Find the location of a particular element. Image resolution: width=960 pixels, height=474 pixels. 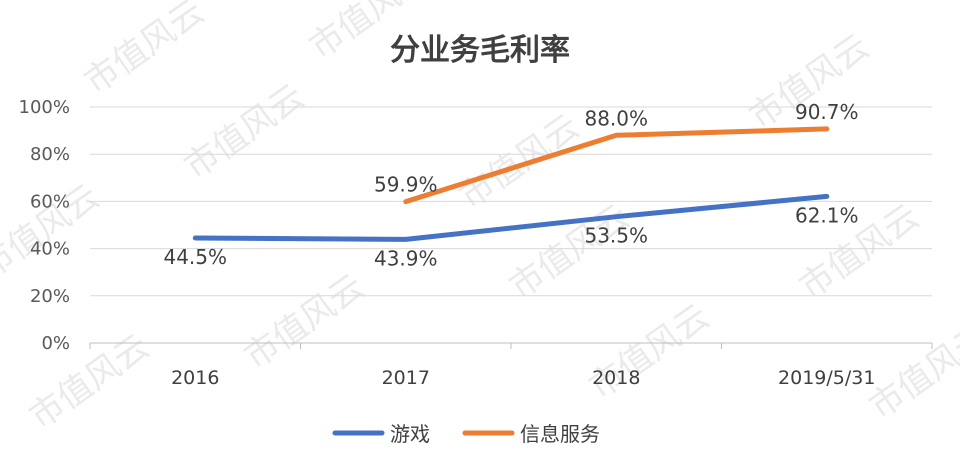

y-axis: 0% 20% 40% 60% 80% 100% is located at coordinates (44, 225).